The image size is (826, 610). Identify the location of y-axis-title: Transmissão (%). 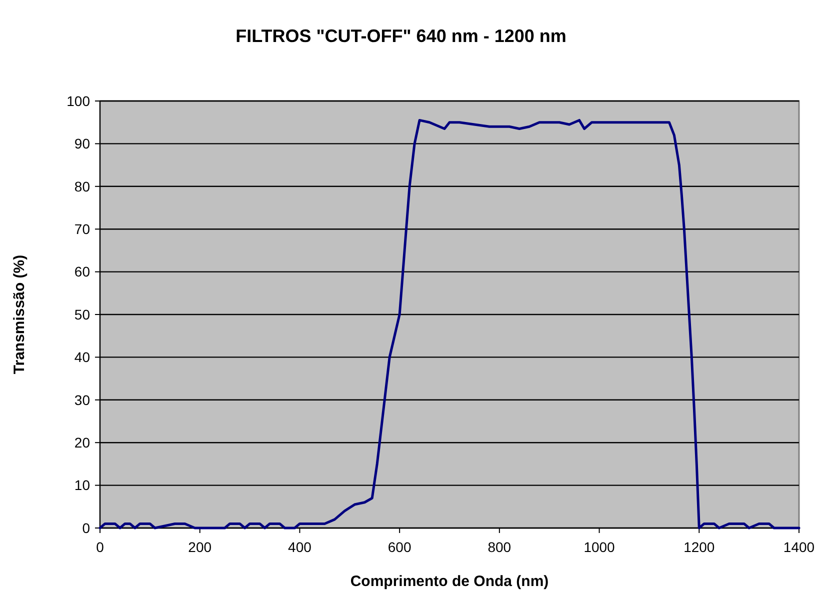
(19, 314).